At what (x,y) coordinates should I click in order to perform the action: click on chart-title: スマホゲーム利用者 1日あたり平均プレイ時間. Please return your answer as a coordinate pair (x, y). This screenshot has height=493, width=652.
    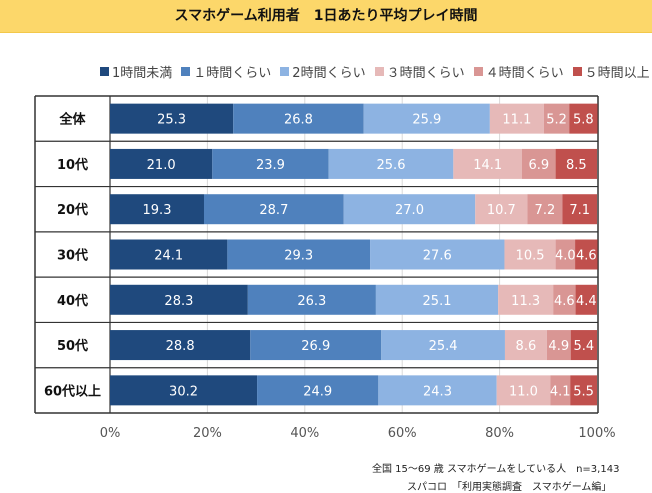
    Looking at the image, I should click on (326, 16).